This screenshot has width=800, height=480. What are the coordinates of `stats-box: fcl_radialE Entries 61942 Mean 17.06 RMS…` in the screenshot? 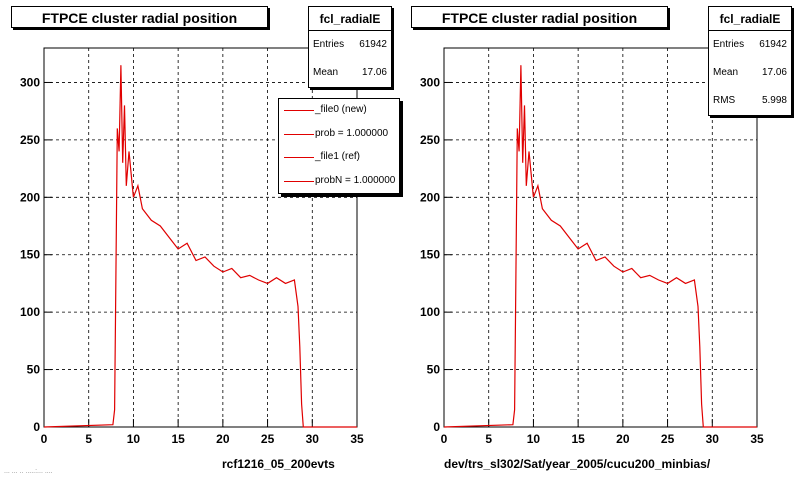 It's located at (750, 61).